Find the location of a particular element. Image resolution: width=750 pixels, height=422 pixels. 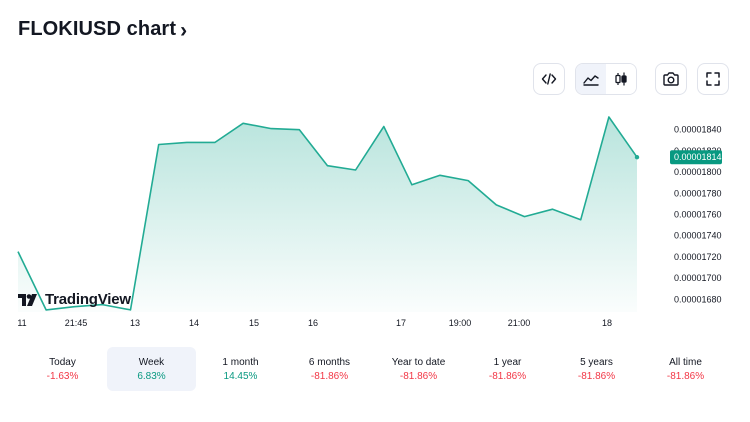

period-change: 6.83% is located at coordinates (151, 376).